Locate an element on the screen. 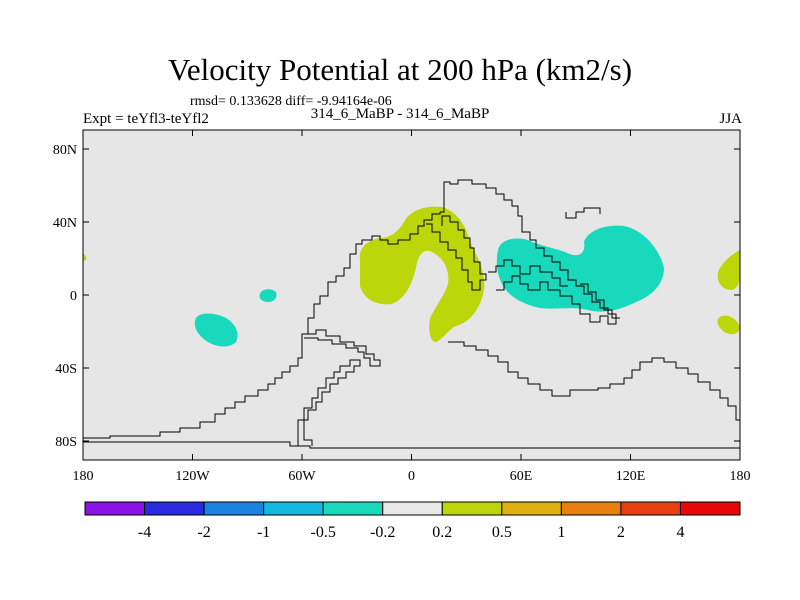 The image size is (800, 600). colorbar: -4 -2 -1 -0.5 -0.2 0.2 0.5 1 2 4 is located at coordinates (412, 521).